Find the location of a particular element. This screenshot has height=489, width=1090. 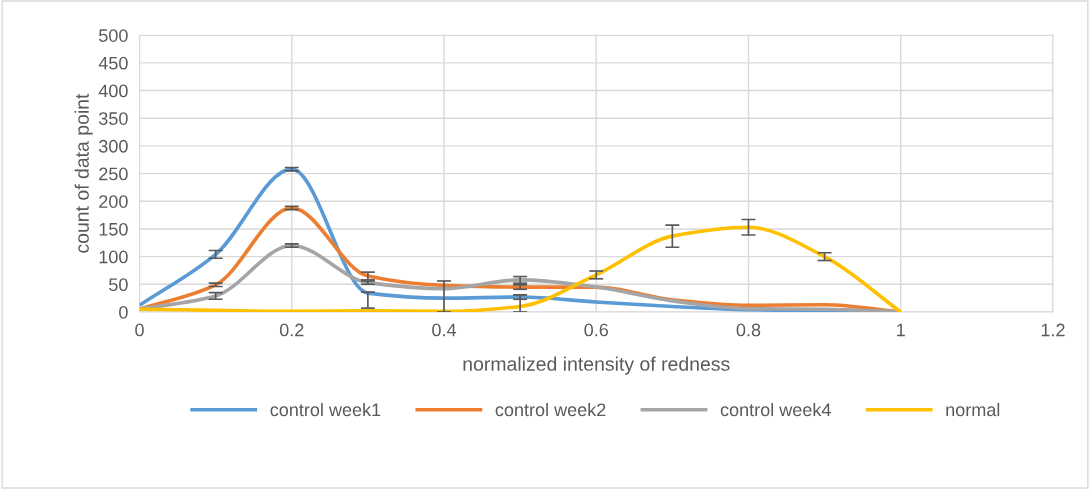

y-tick-label: 200 is located at coordinates (113, 201).